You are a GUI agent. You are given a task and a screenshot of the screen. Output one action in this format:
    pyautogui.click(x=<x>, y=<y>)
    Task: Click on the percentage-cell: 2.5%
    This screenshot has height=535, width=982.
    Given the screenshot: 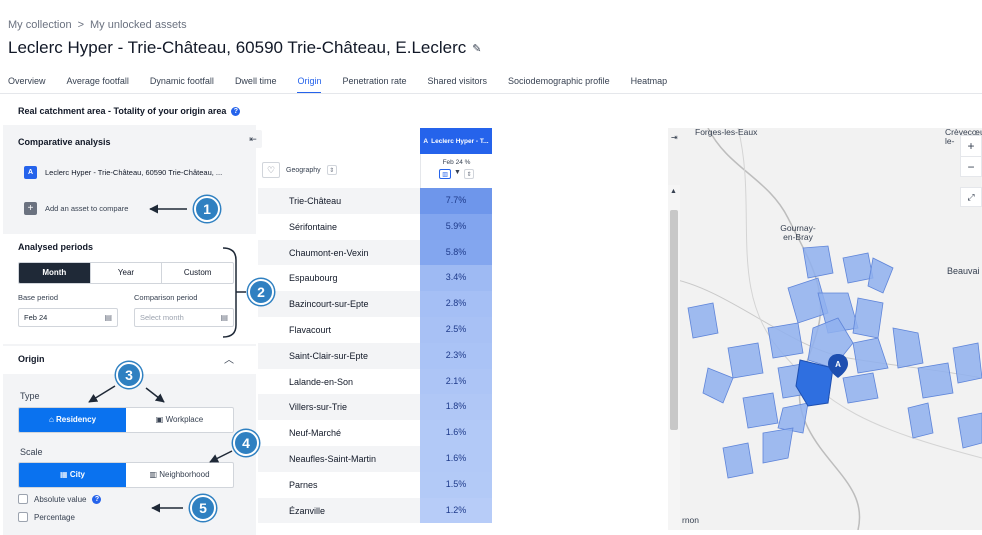 What is the action you would take?
    pyautogui.click(x=456, y=330)
    